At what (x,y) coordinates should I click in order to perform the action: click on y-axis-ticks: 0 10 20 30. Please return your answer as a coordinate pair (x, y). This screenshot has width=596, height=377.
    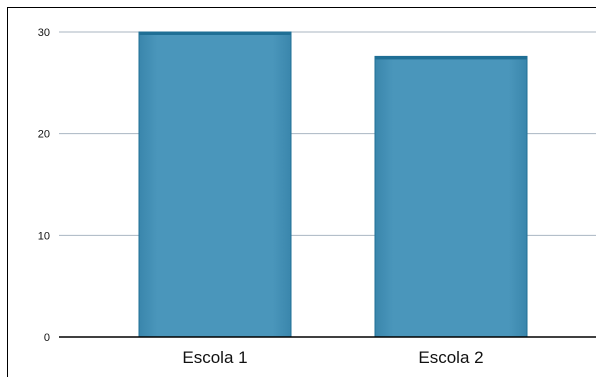
    Looking at the image, I should click on (44, 185).